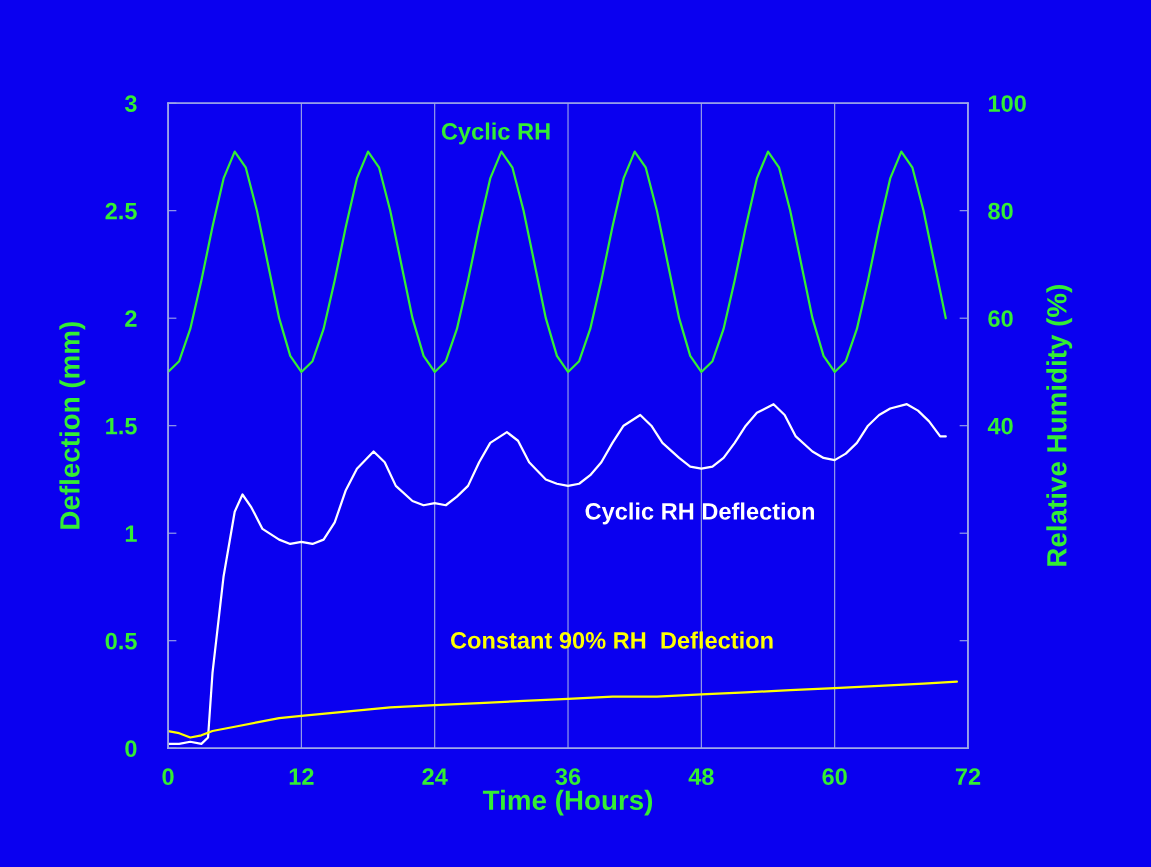  I want to click on x-tick-label: 24, so click(435, 776).